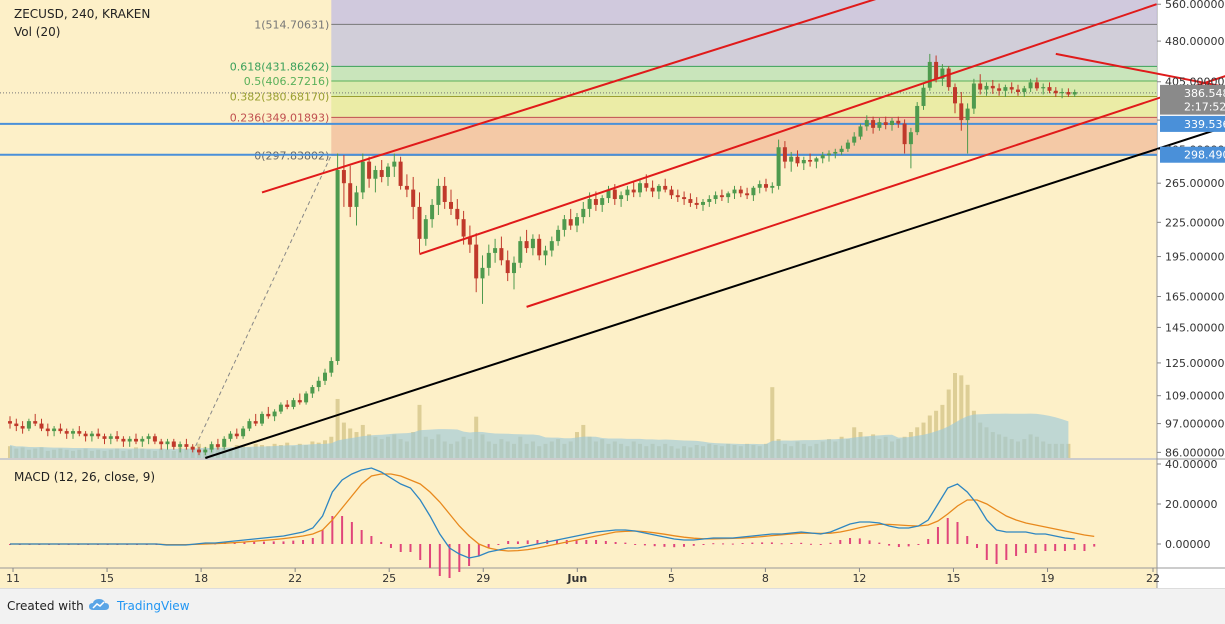 The width and height of the screenshot is (1225, 624). What do you see at coordinates (37, 32) in the screenshot?
I see `volume-indicator-label: Vol (20)` at bounding box center [37, 32].